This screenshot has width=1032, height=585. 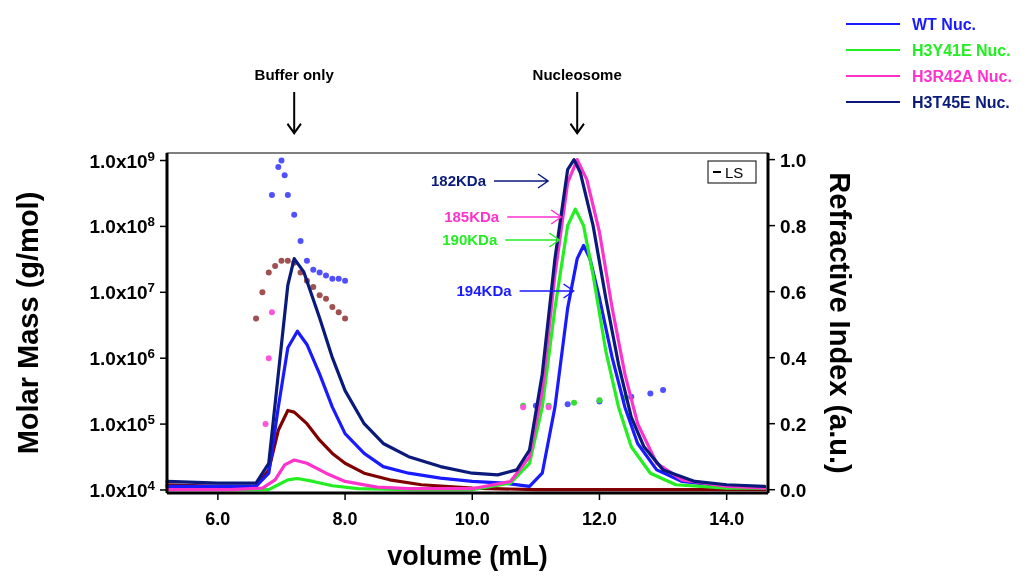 What do you see at coordinates (470, 239) in the screenshot?
I see `annotation: 190KDa` at bounding box center [470, 239].